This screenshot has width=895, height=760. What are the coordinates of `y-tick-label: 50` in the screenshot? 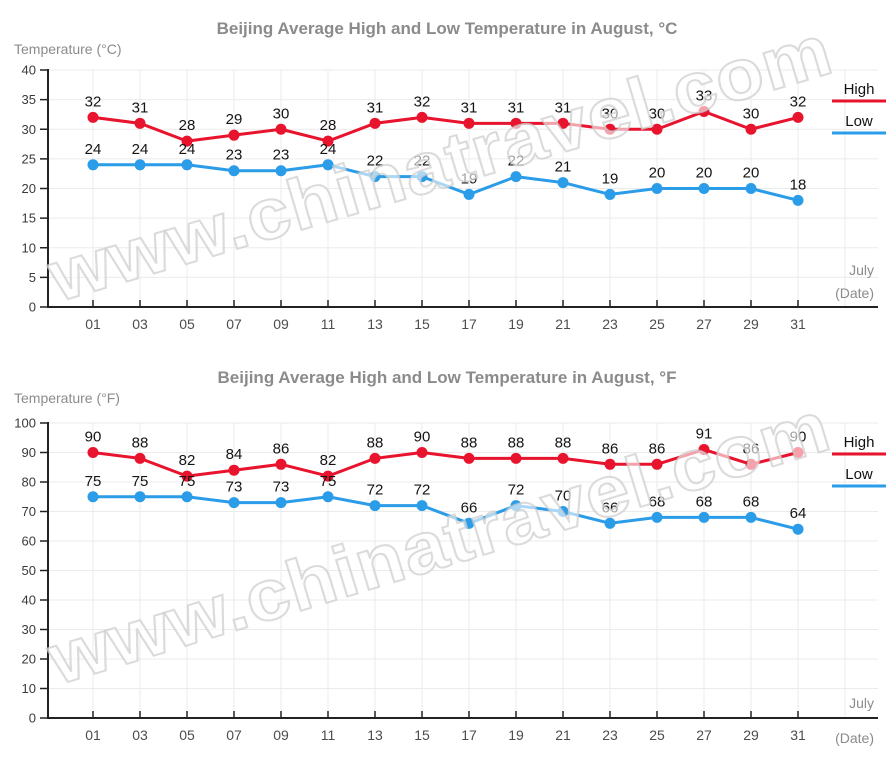 It's located at (29, 570).